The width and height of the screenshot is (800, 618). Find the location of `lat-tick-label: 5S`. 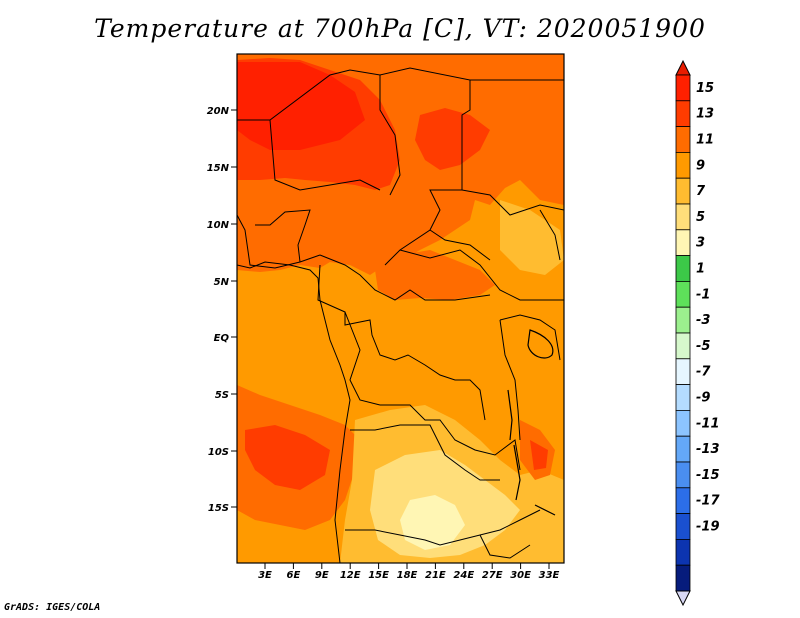

lat-tick-label: 5S is located at coordinates (222, 395).